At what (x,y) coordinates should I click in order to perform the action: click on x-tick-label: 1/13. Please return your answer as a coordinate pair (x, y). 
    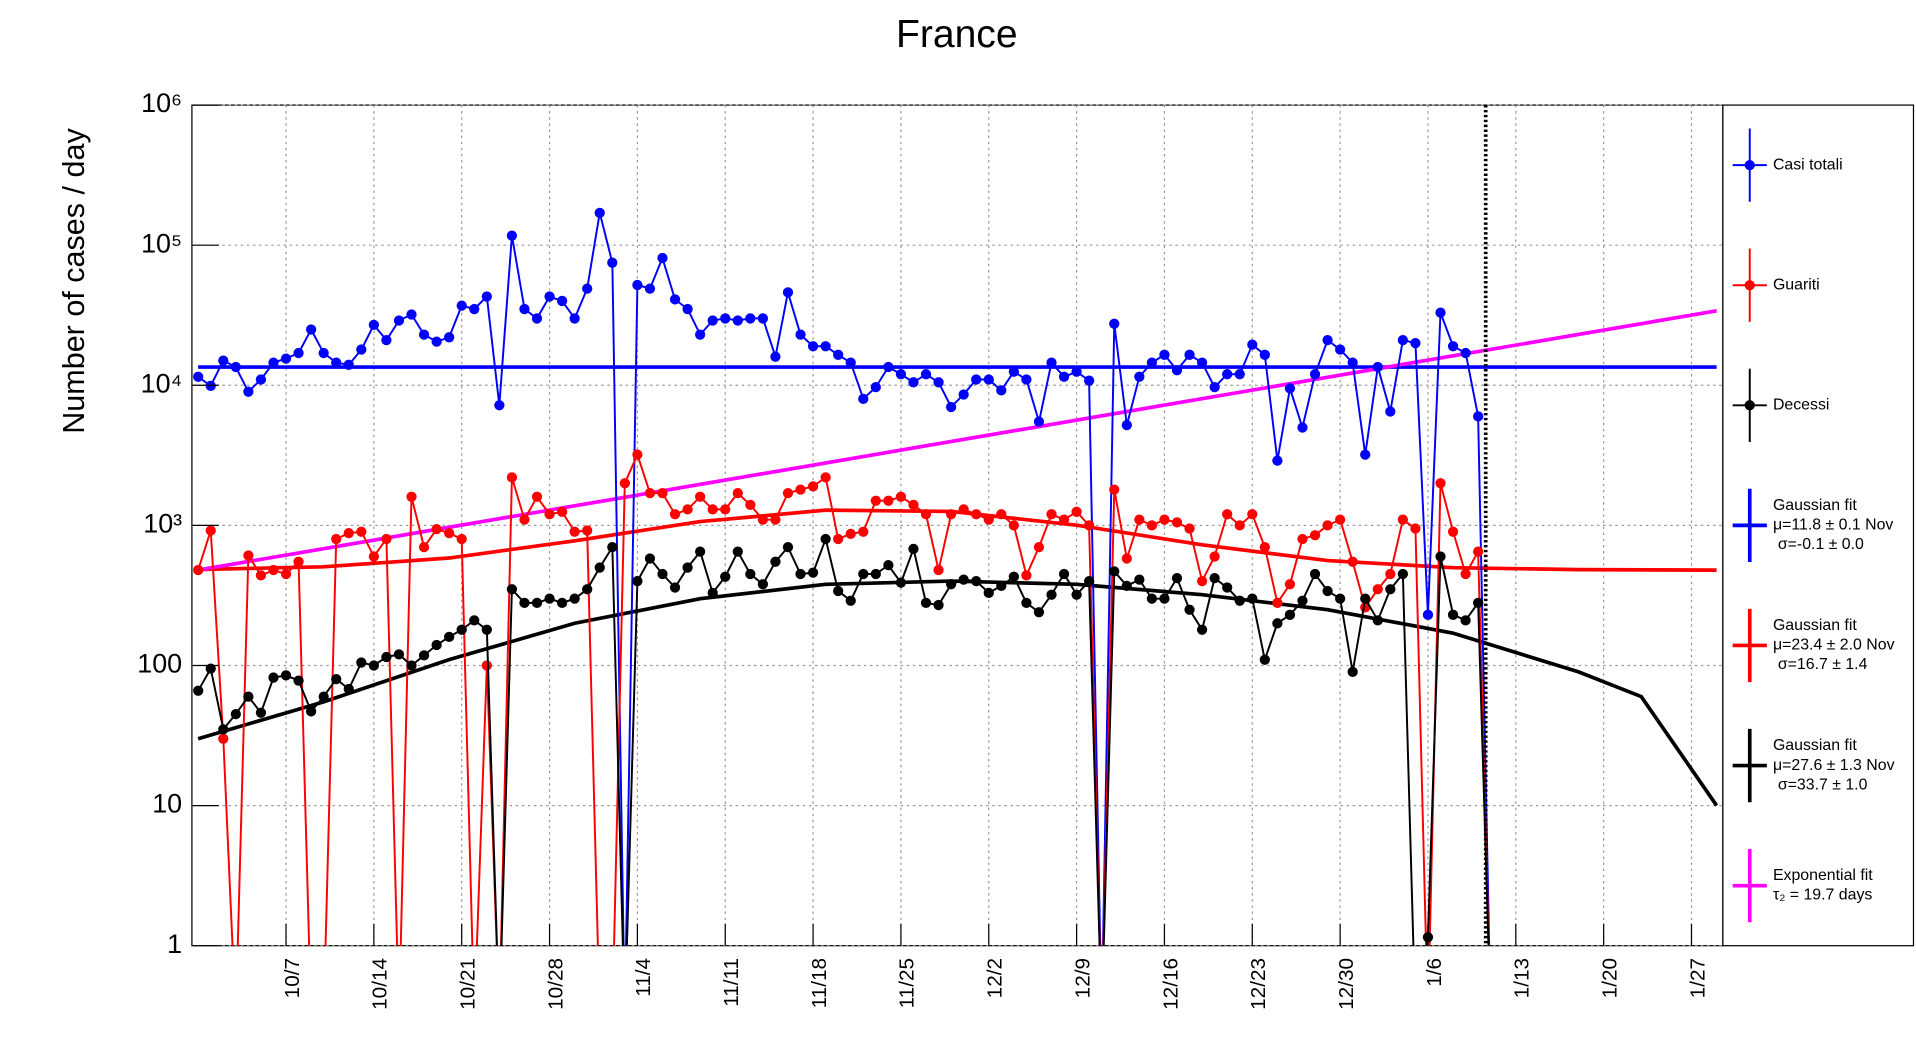
    Looking at the image, I should click on (1522, 978).